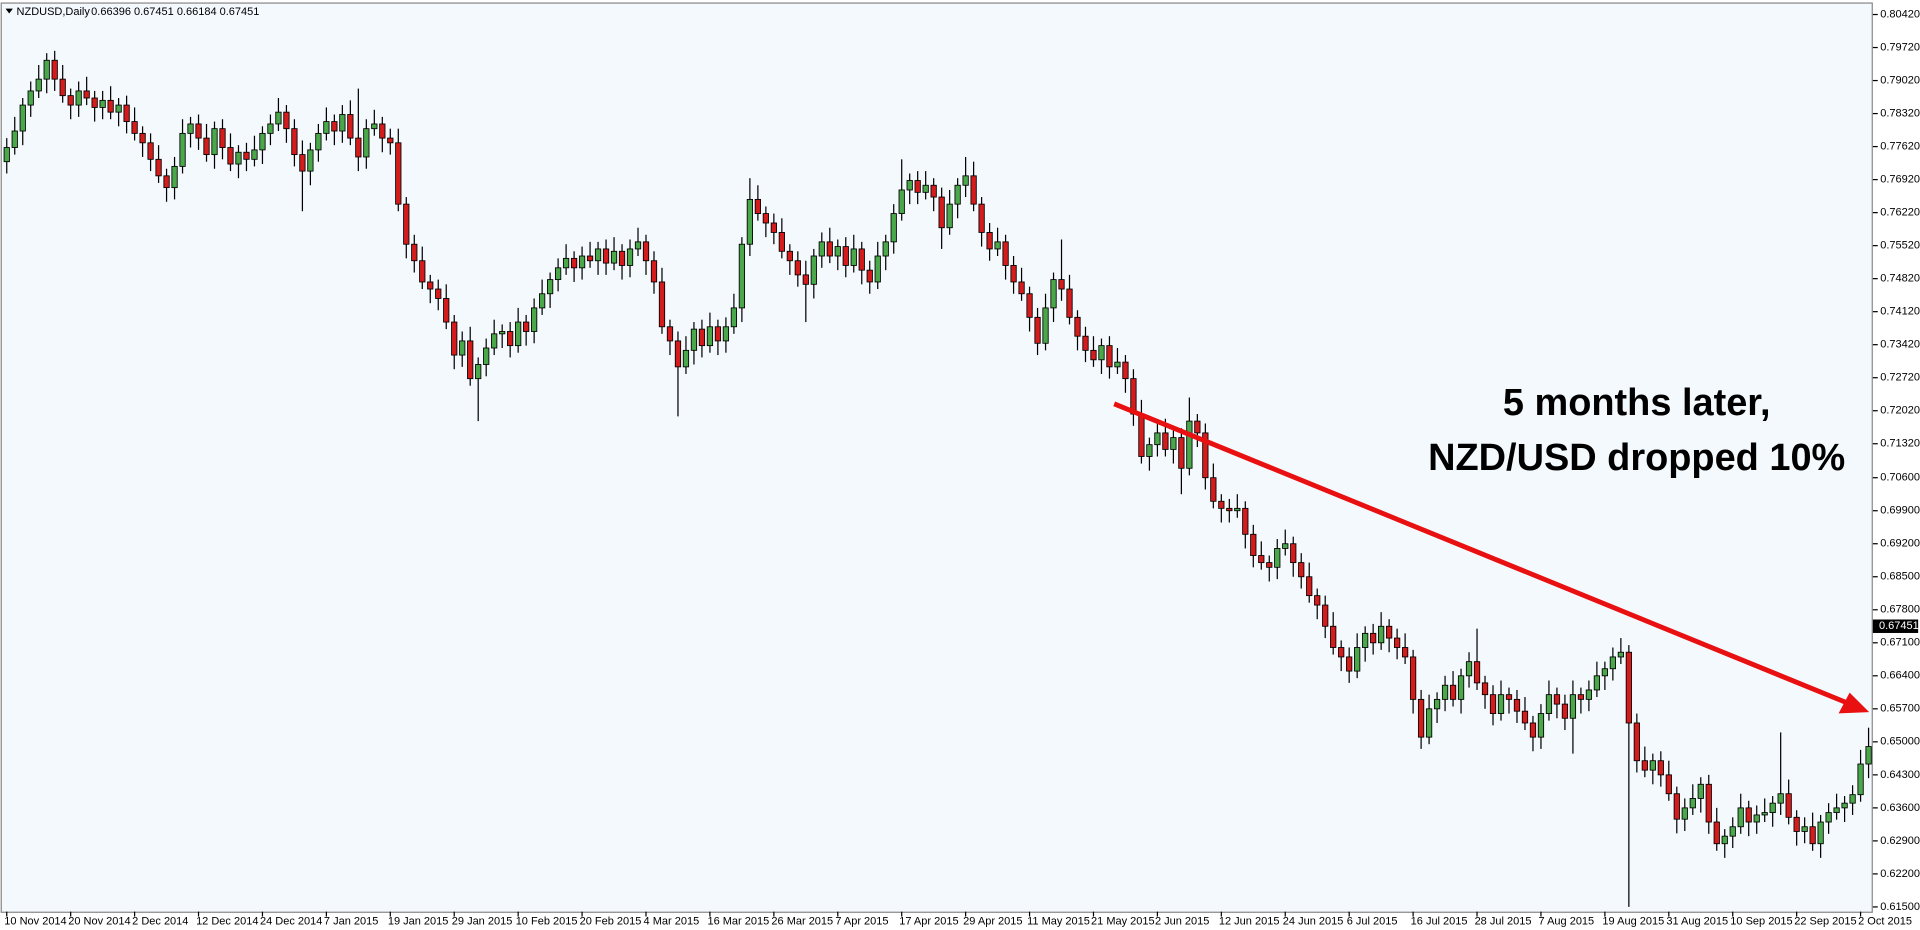 This screenshot has width=1920, height=930. I want to click on x-tick-label: 24 Jun 2015, so click(1313, 921).